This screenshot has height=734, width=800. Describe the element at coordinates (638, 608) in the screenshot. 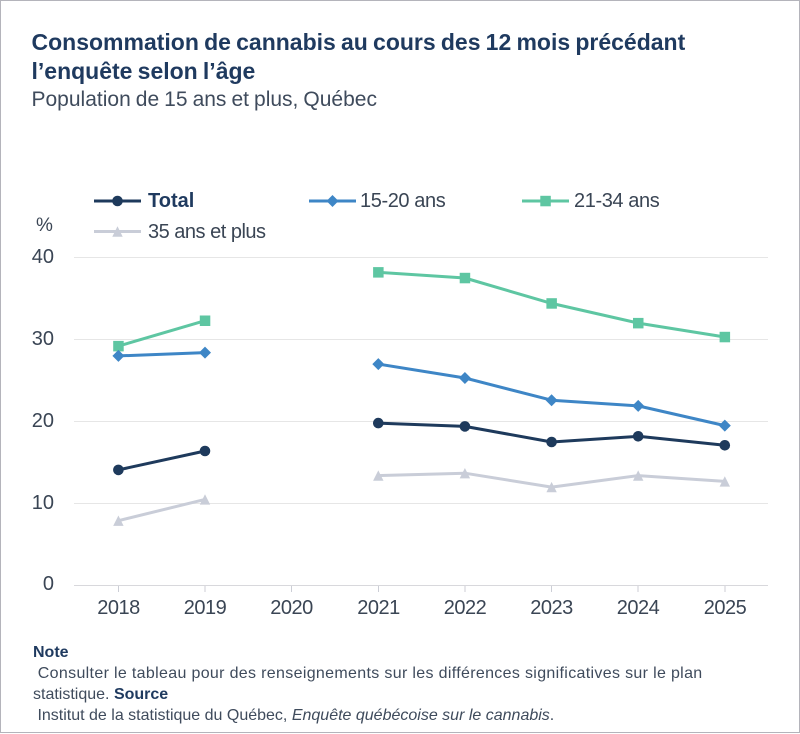

I see `svg-text: 2024` at that location.